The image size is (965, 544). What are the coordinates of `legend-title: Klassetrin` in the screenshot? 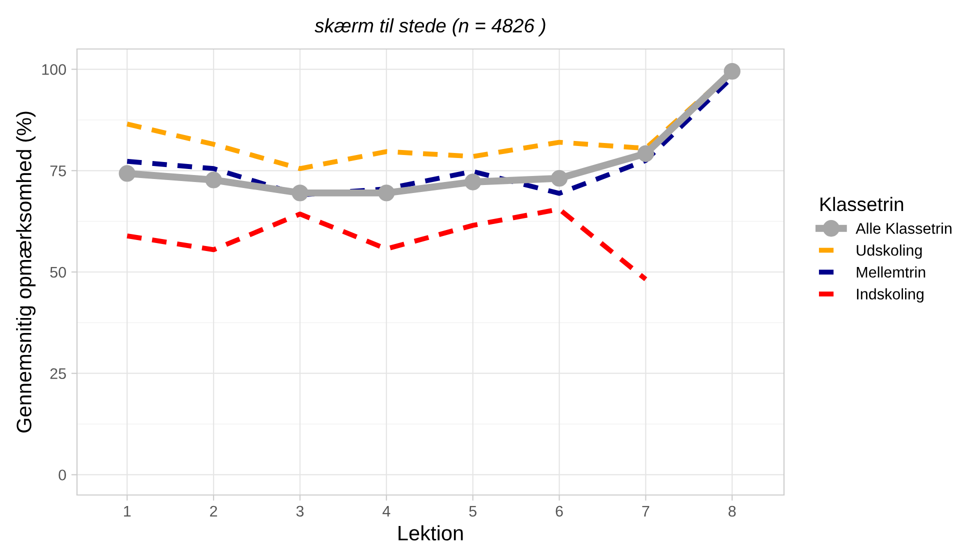 It's located at (862, 204).